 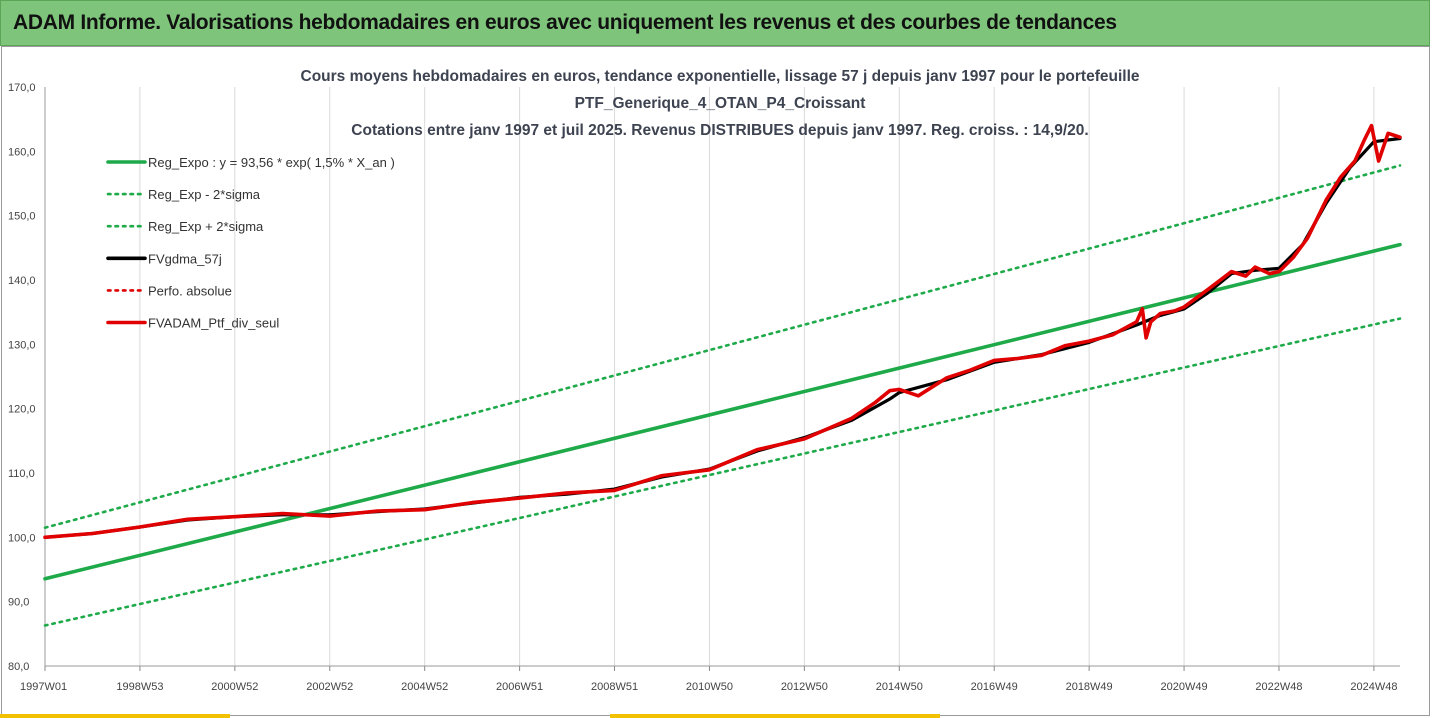 What do you see at coordinates (185, 258) in the screenshot?
I see `legend-label: FVgdma_57j` at bounding box center [185, 258].